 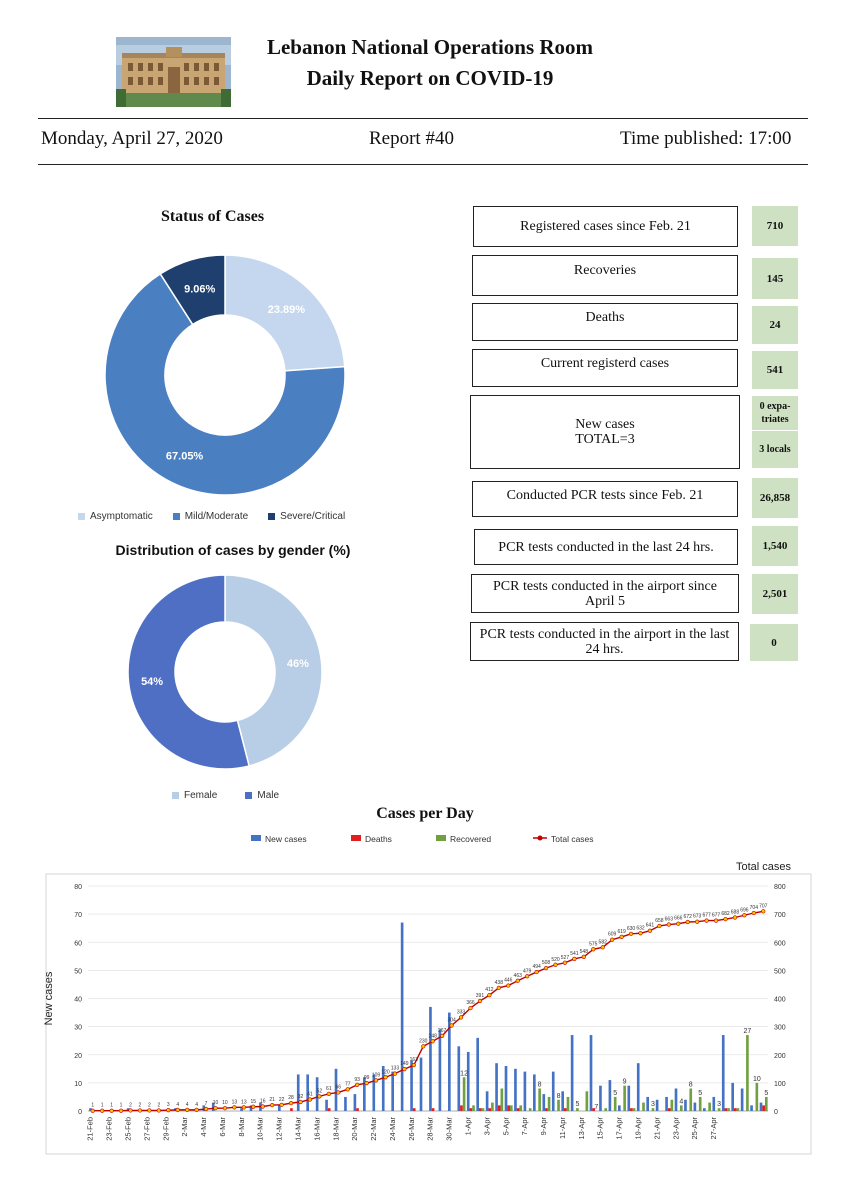 I want to click on total-cases-label: 267, so click(x=442, y=1031).